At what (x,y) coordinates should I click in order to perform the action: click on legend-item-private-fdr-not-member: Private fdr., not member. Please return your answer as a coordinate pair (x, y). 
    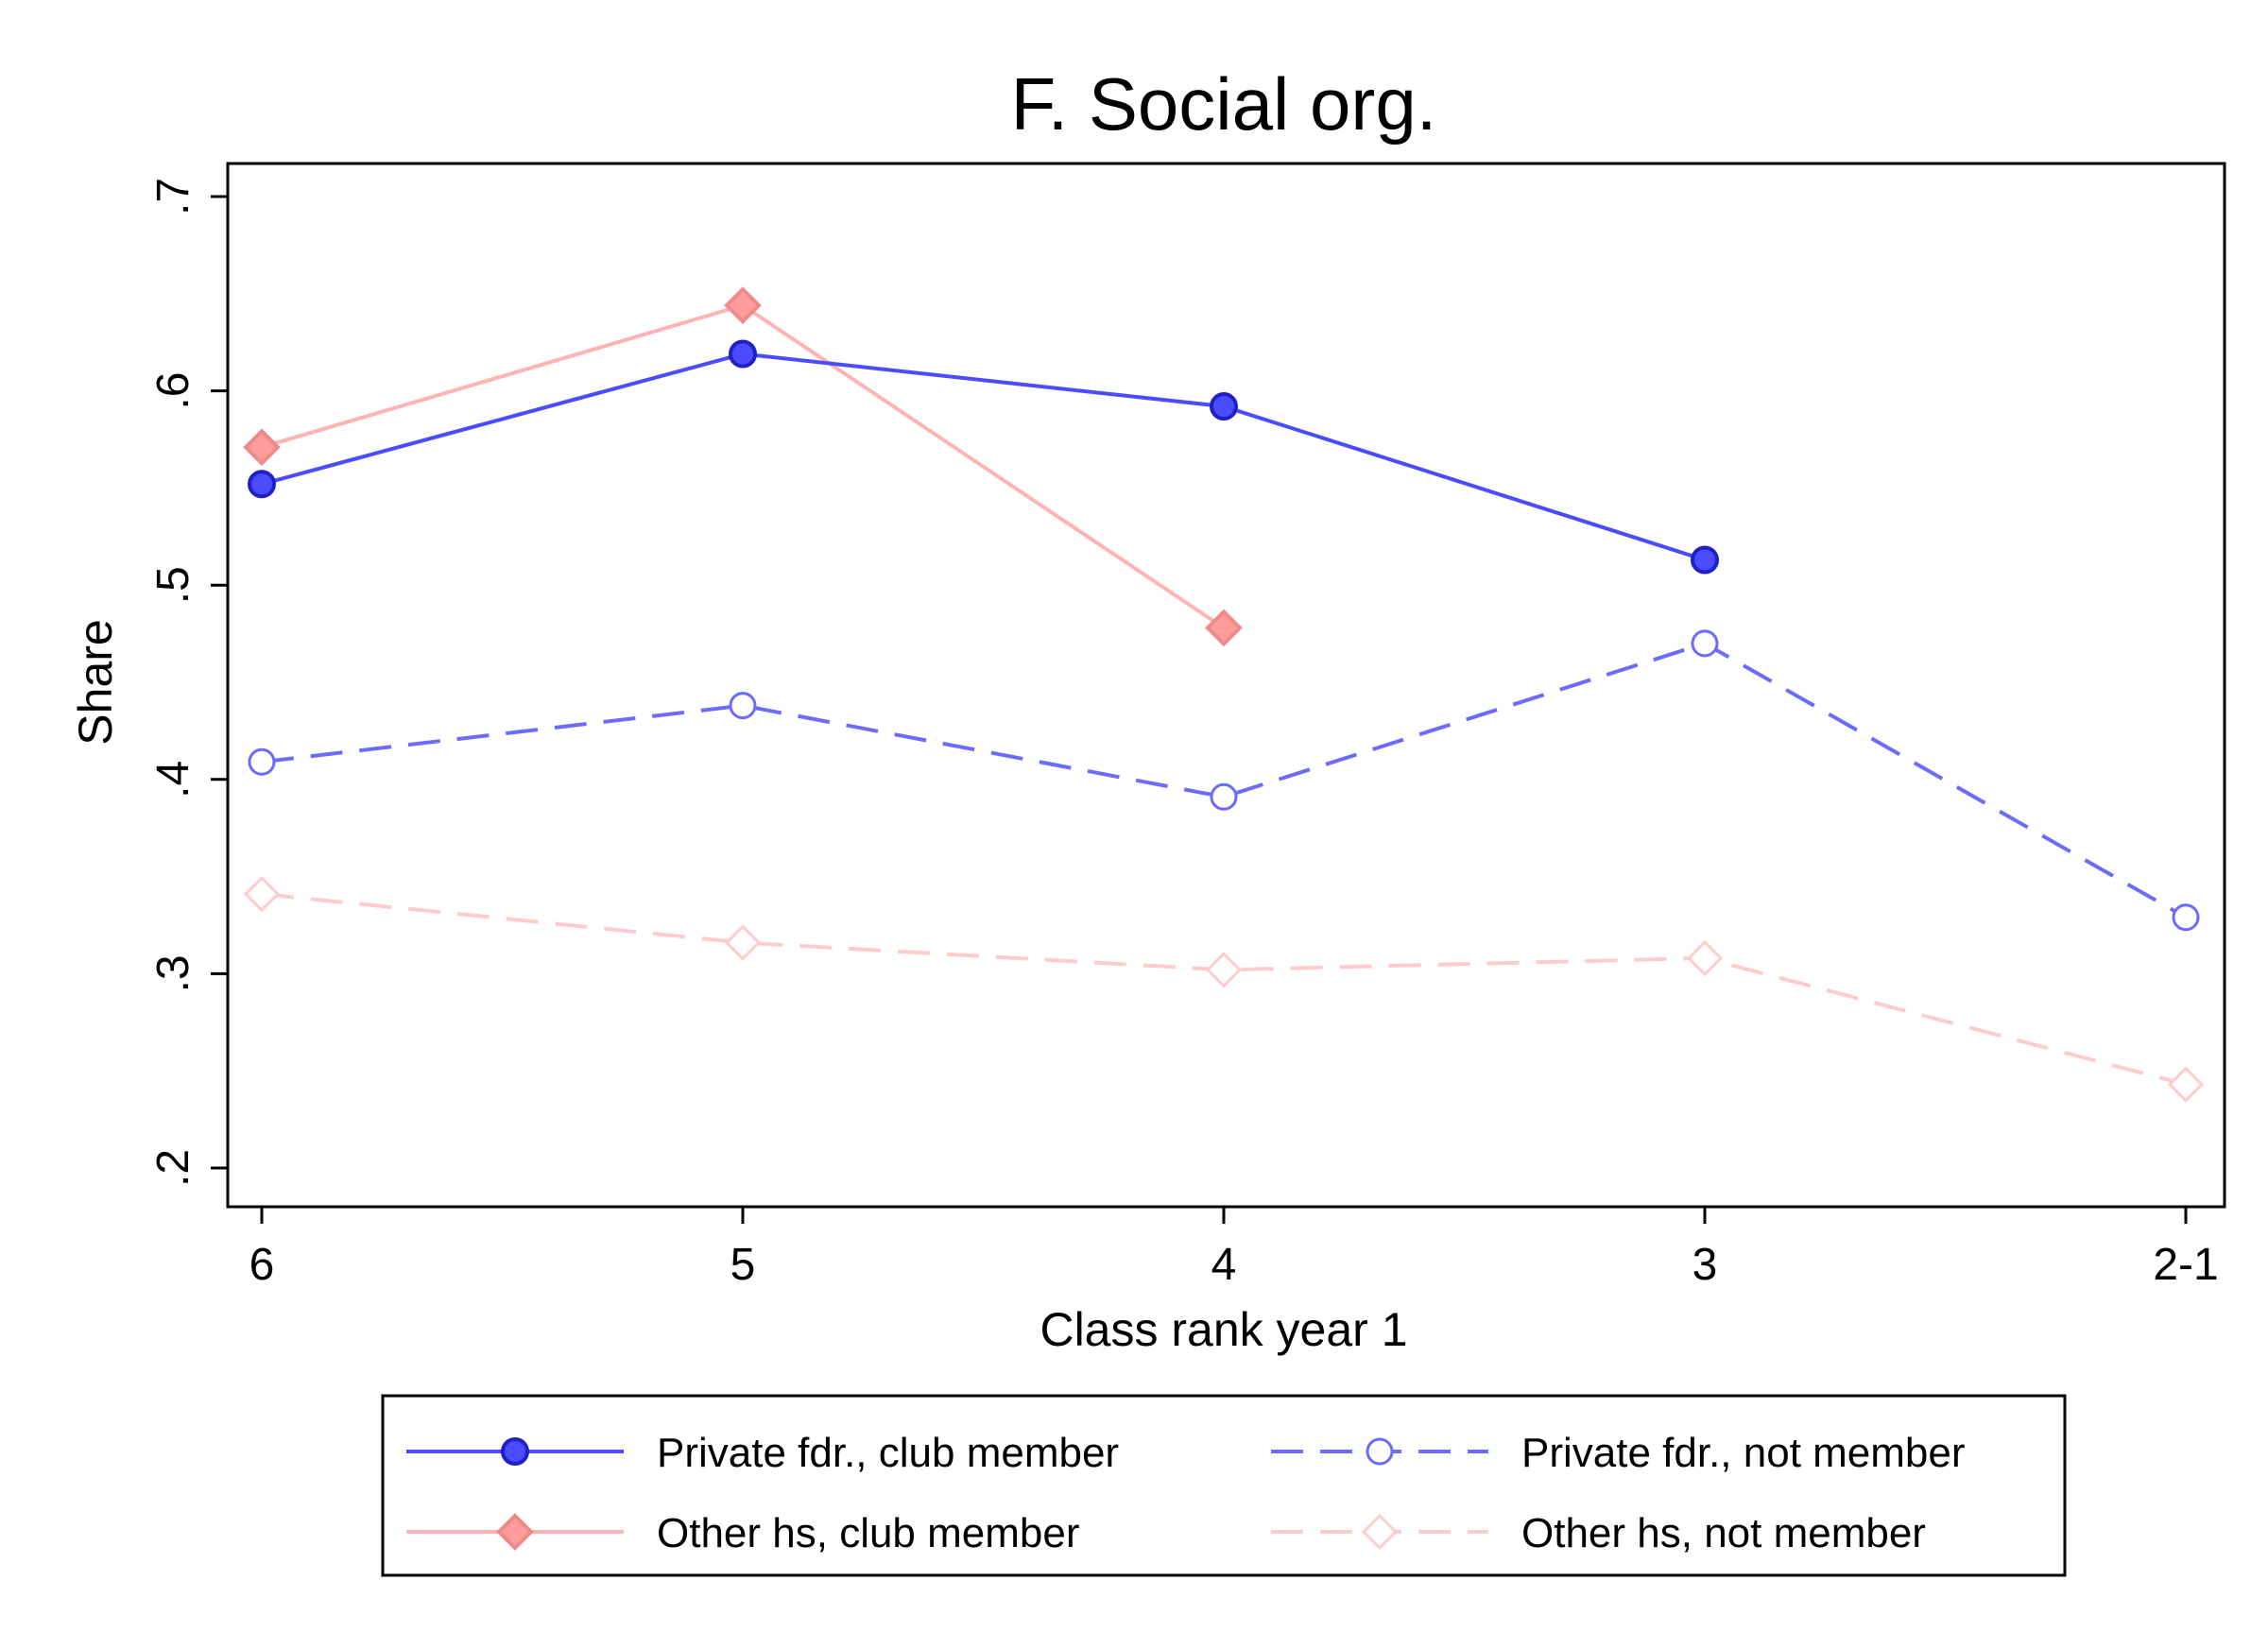
    Looking at the image, I should click on (1618, 1453).